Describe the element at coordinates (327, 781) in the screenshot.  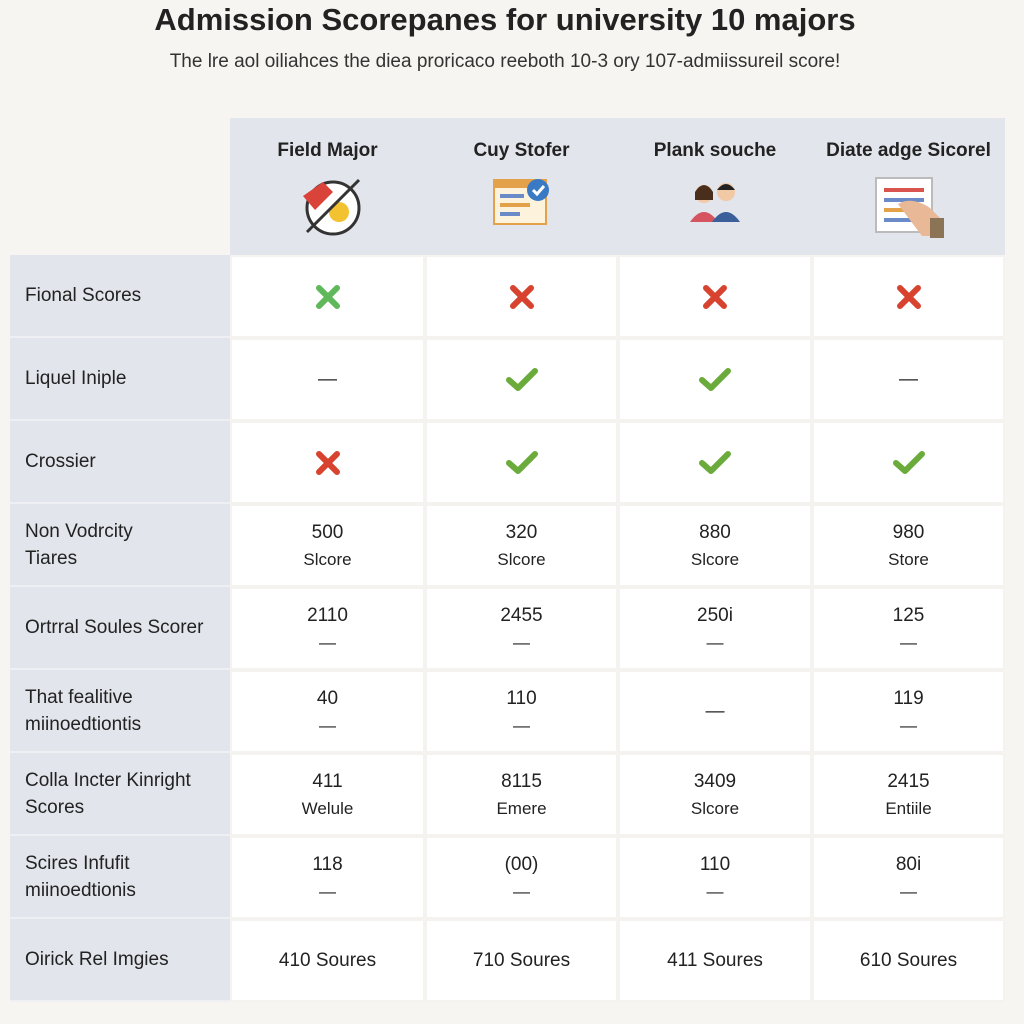
I see `cell-value: 411` at that location.